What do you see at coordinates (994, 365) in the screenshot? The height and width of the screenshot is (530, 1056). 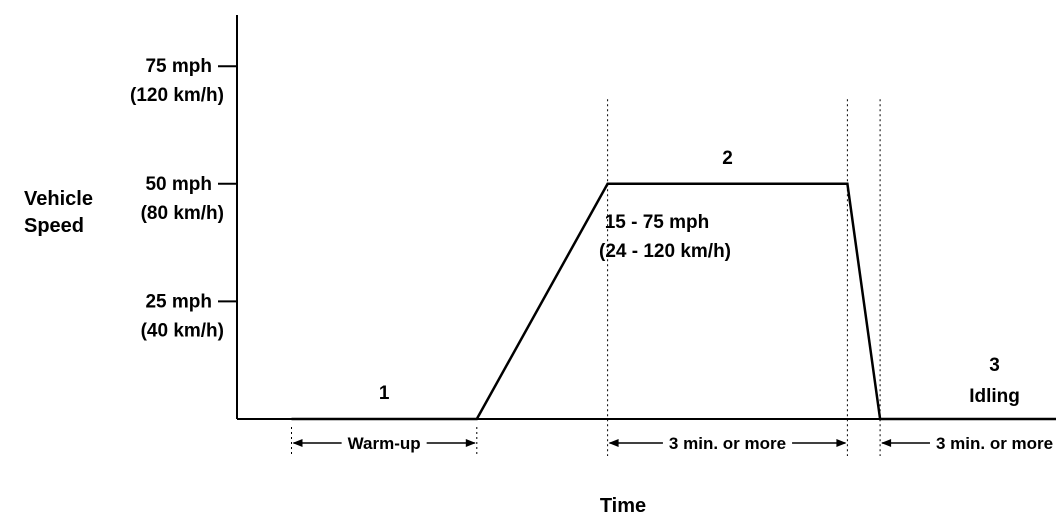 I see `phase-3-number: 3` at bounding box center [994, 365].